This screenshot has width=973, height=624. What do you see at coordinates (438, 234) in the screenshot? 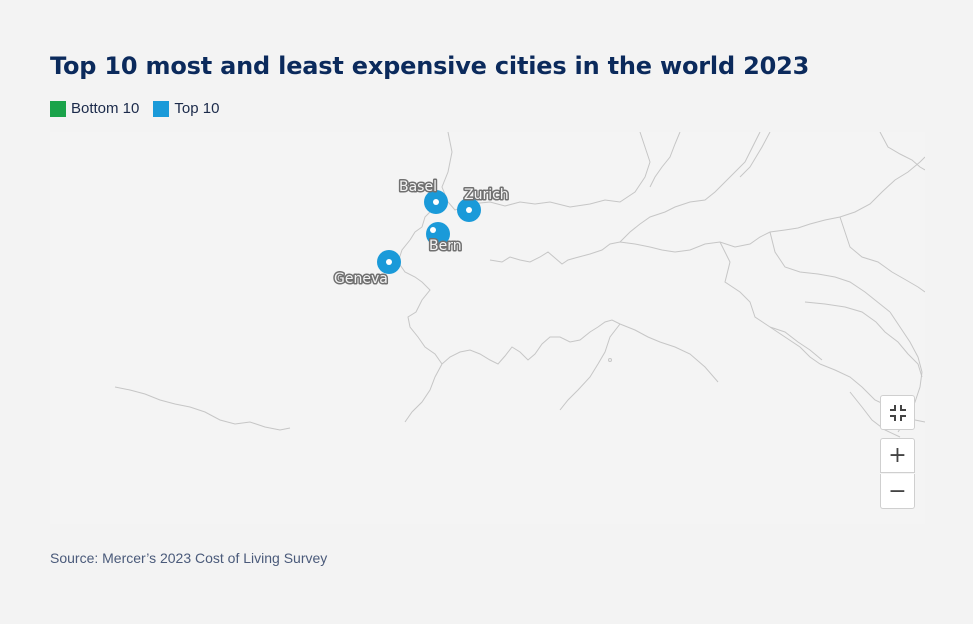
I see `marker-bern` at bounding box center [438, 234].